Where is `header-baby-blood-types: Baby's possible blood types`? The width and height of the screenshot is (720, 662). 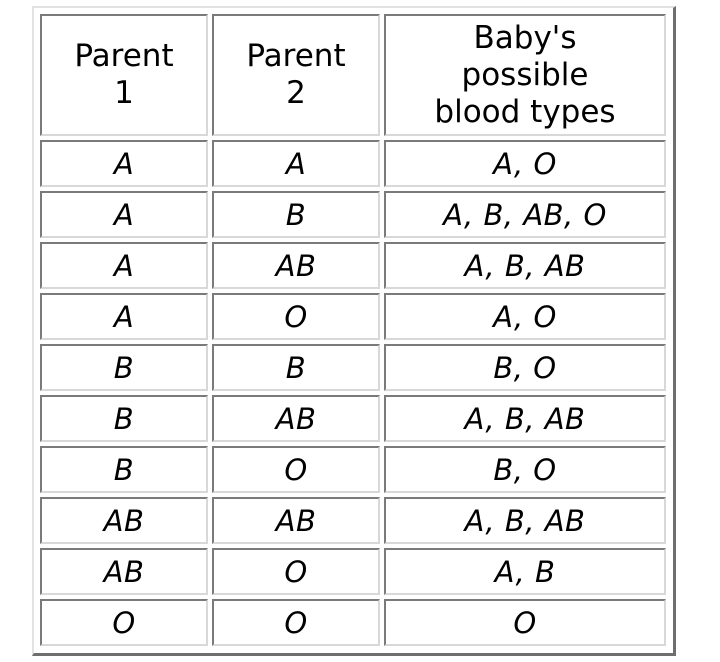
header-baby-blood-types: Baby's possible blood types is located at coordinates (525, 75).